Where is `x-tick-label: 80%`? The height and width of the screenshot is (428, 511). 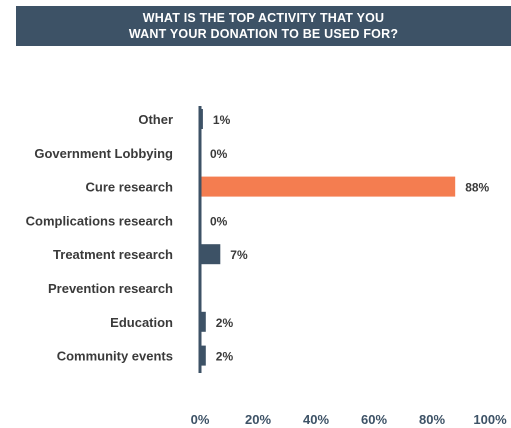 x-tick-label: 80% is located at coordinates (432, 419).